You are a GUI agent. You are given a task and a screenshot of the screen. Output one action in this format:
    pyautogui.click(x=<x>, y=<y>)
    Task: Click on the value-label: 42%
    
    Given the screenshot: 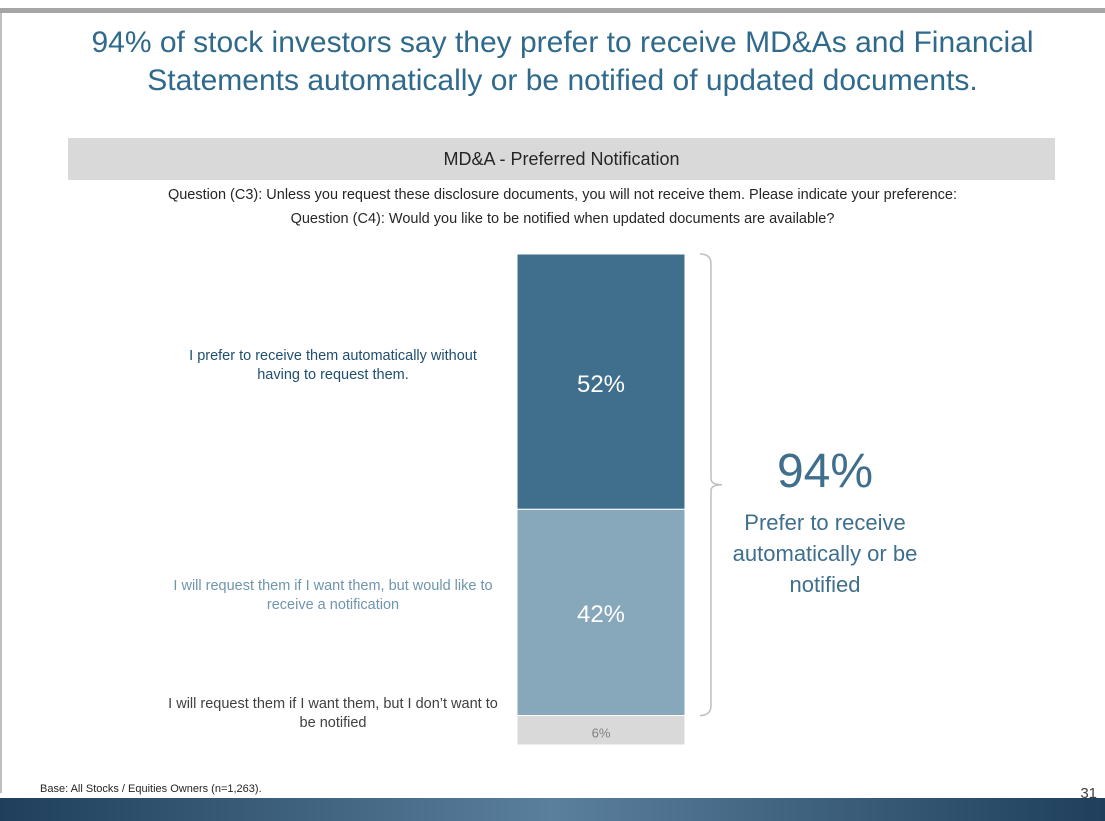 What is the action you would take?
    pyautogui.click(x=601, y=615)
    